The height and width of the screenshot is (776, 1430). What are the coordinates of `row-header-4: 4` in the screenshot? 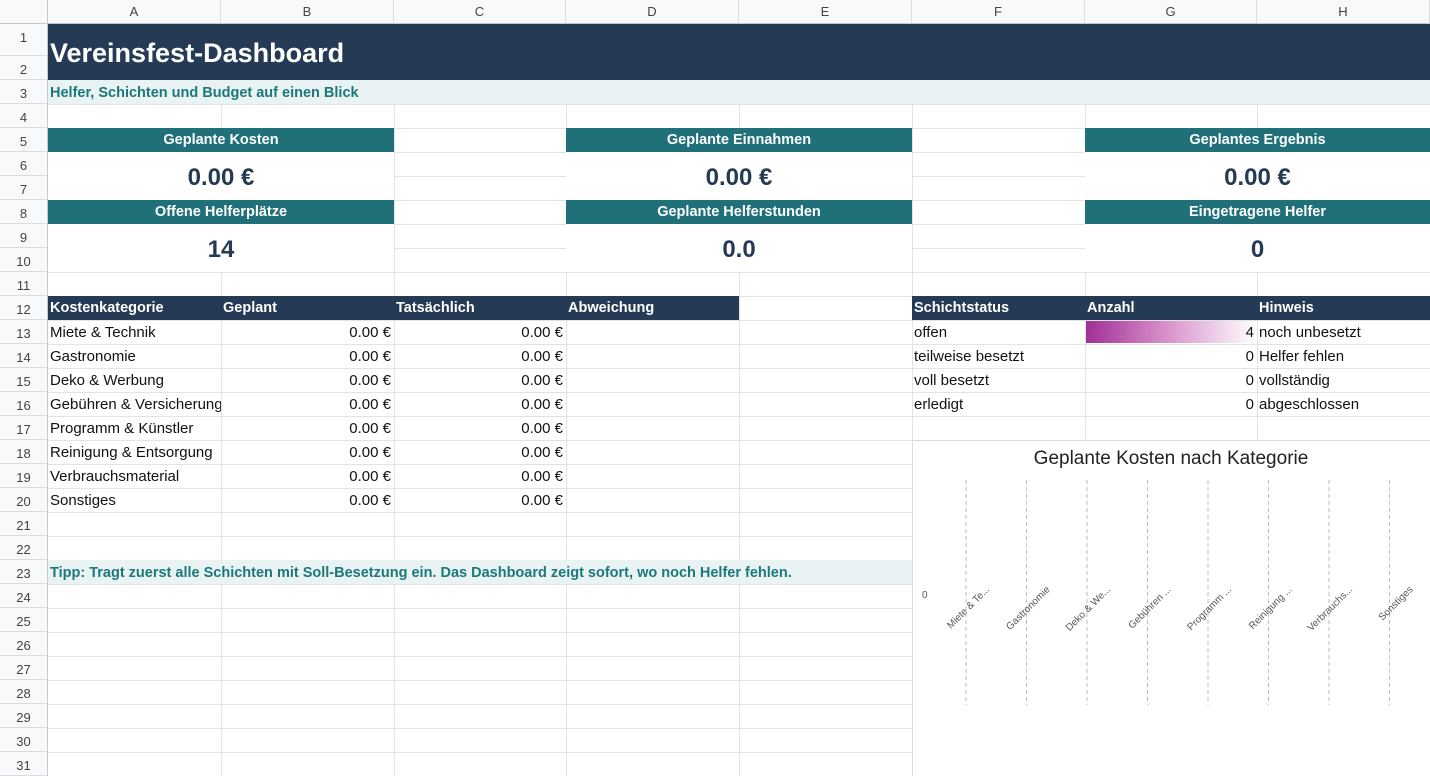 It's located at (24, 116).